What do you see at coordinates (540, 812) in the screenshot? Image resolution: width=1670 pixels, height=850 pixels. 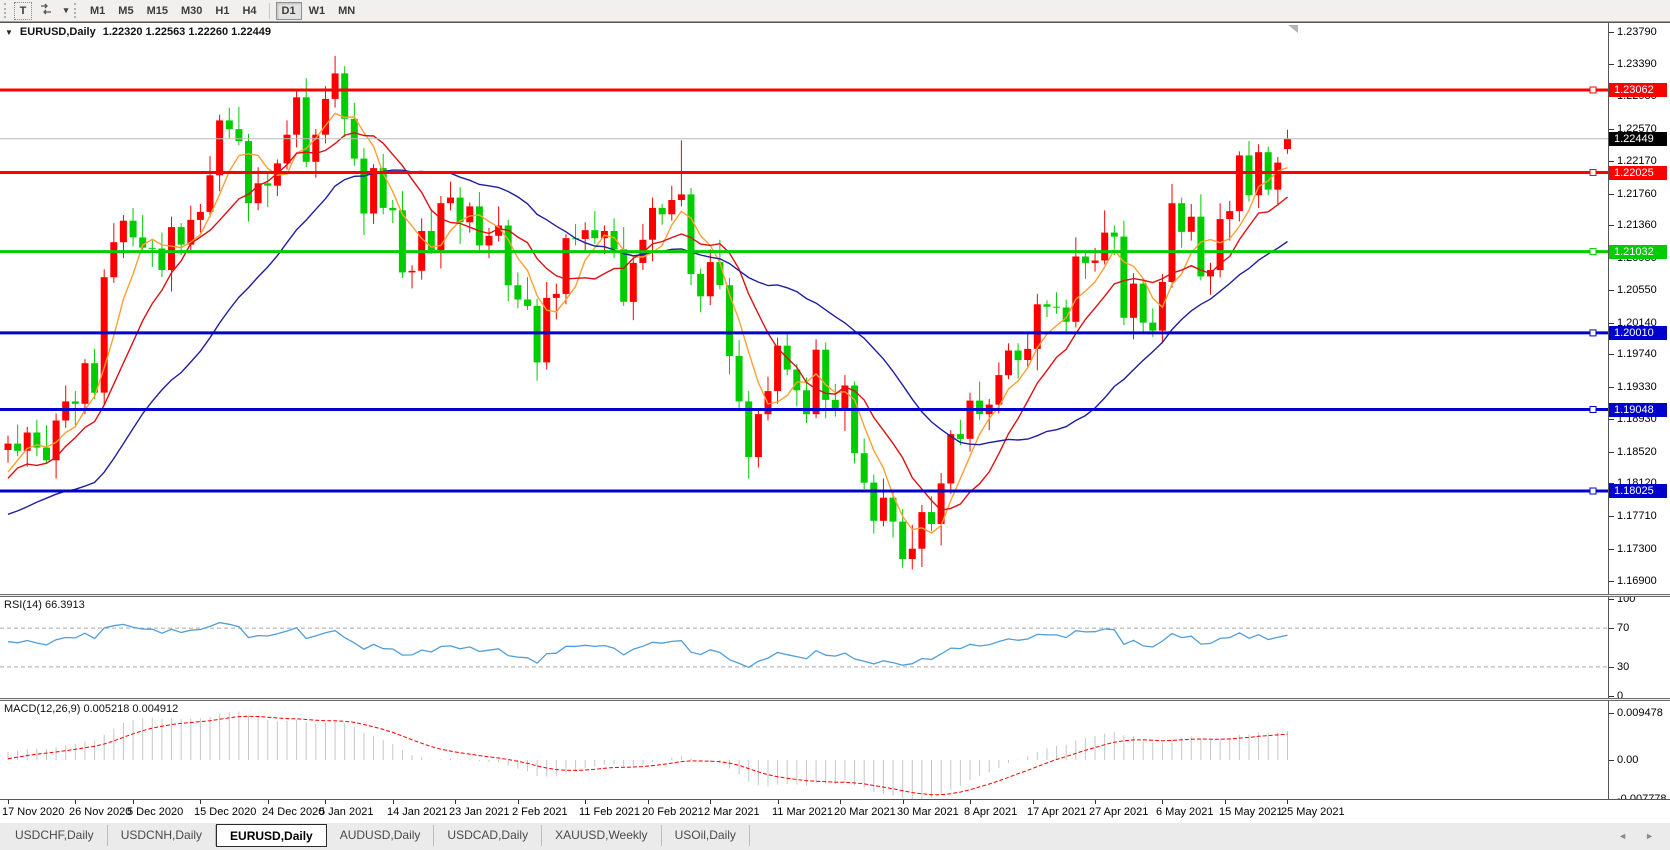 I see `time-tick-label: 2 Feb 2021` at bounding box center [540, 812].